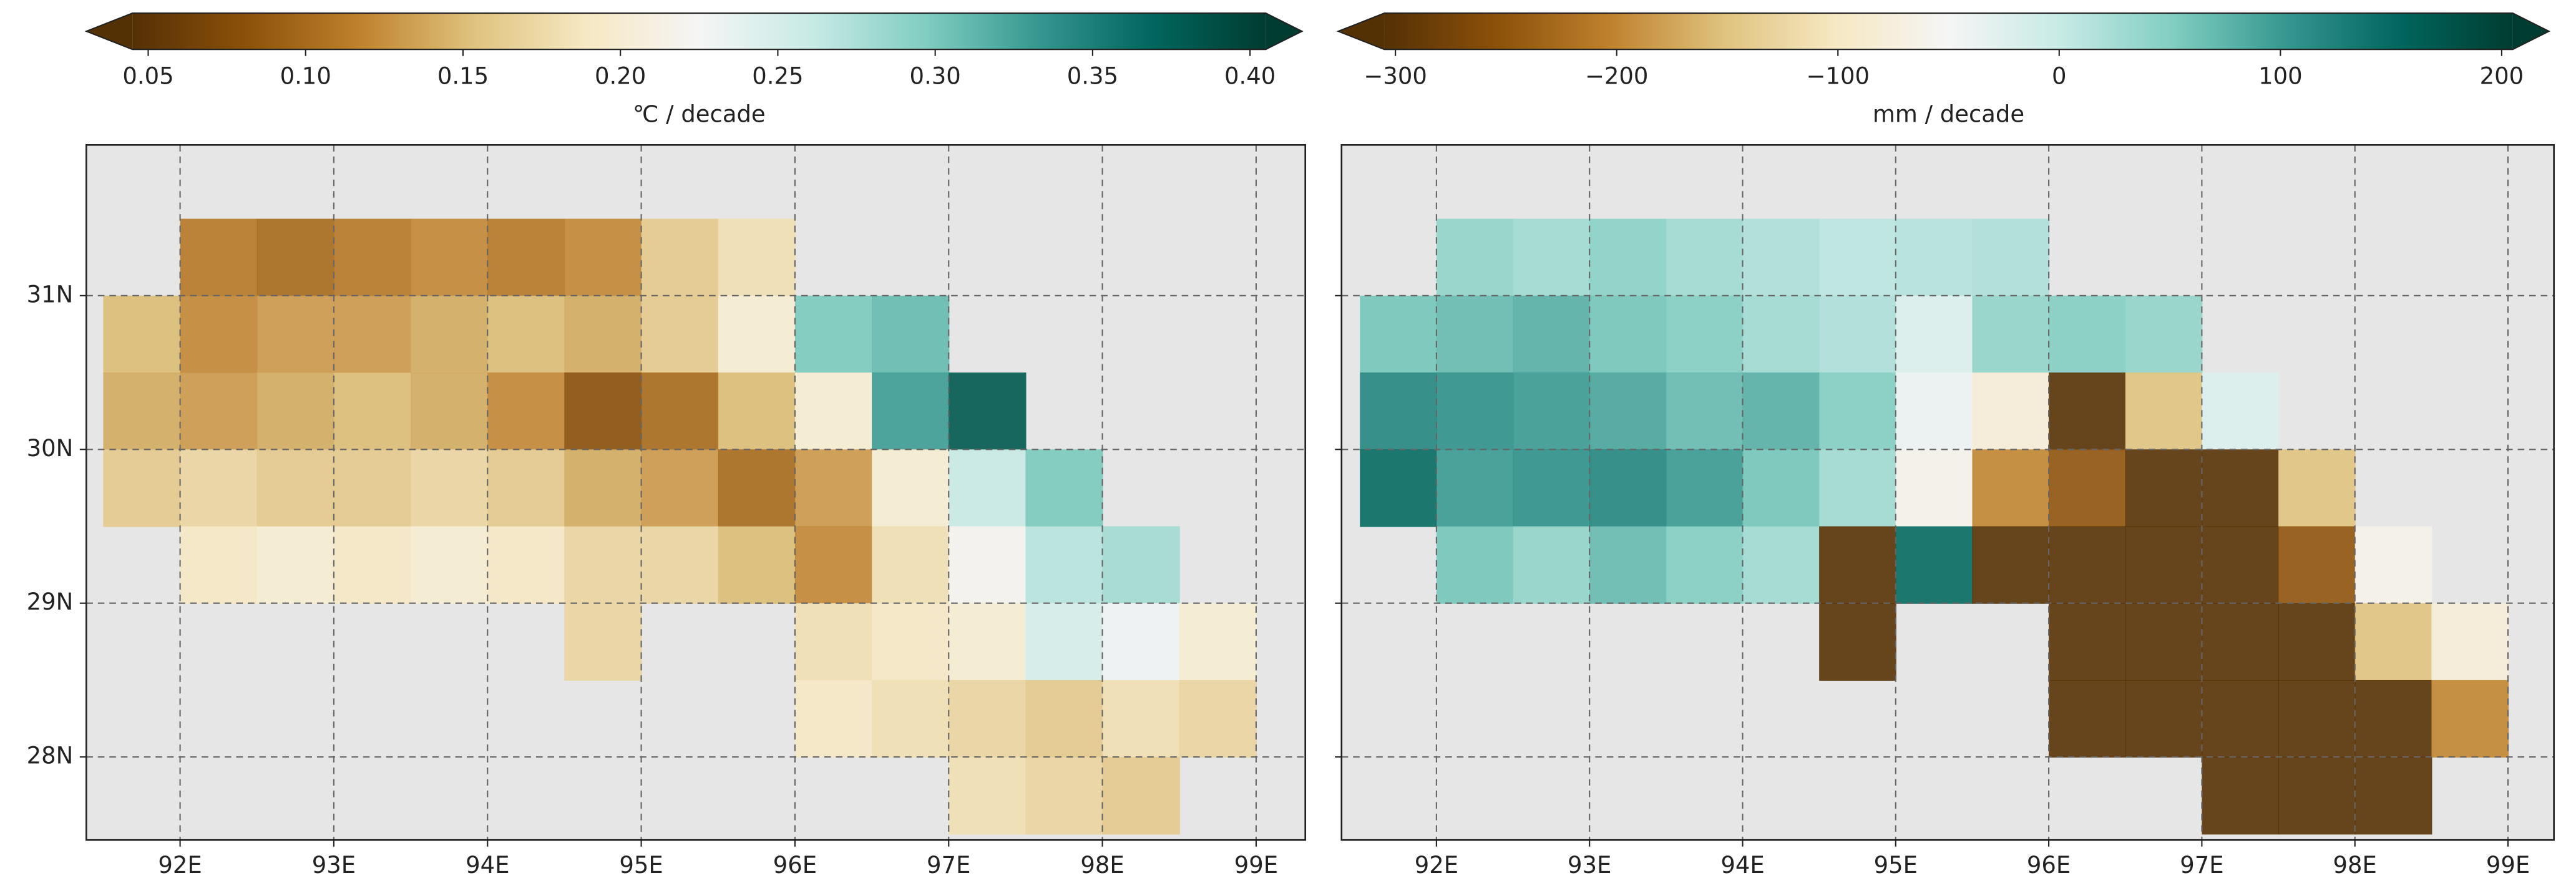 This screenshot has width=2576, height=896. I want to click on y-tick-label: 30N, so click(50, 448).